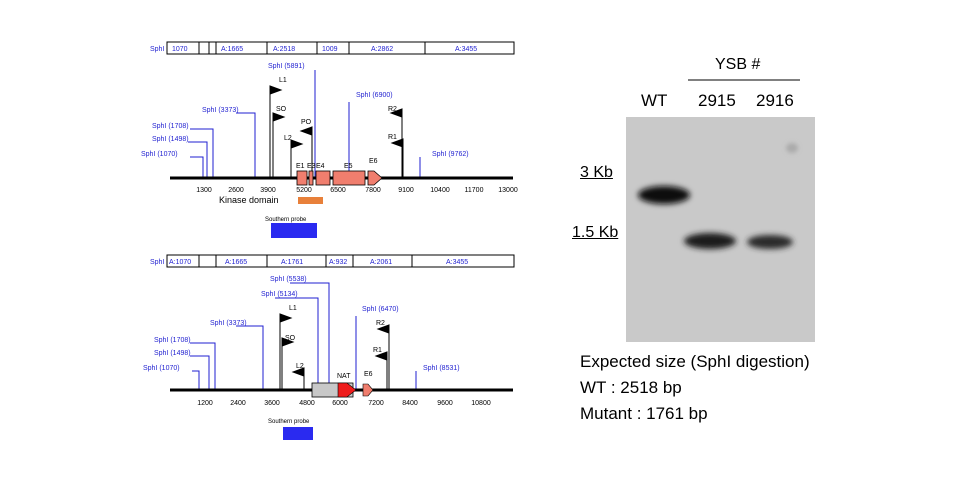 The width and height of the screenshot is (960, 480). I want to click on wt-tick-label: 1300, so click(204, 190).